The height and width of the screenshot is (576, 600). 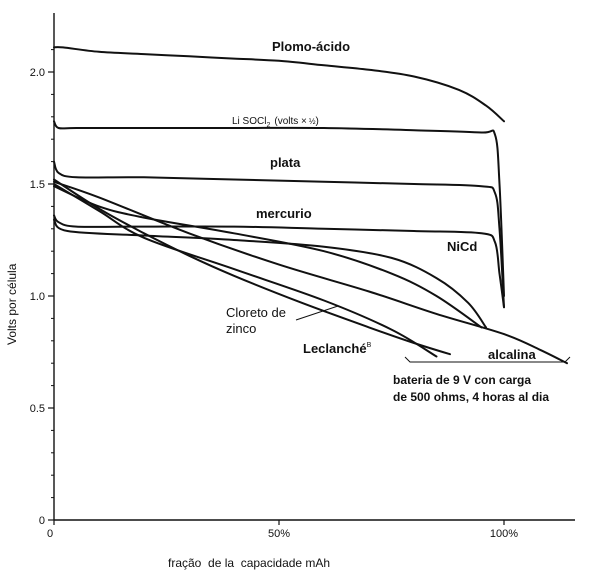 What do you see at coordinates (512, 354) in the screenshot?
I see `label-alcalina: alcalina` at bounding box center [512, 354].